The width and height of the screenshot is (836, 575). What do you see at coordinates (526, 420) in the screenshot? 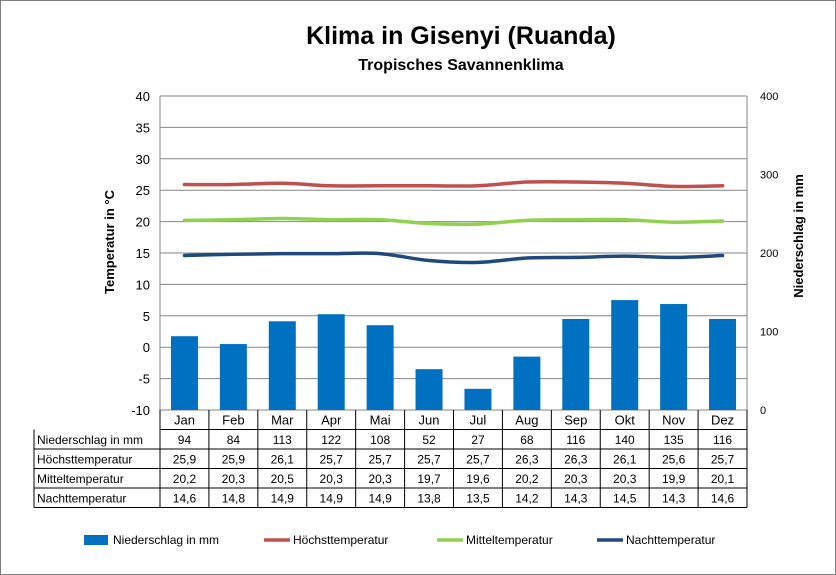
I see `x-tick-label: Aug` at bounding box center [526, 420].